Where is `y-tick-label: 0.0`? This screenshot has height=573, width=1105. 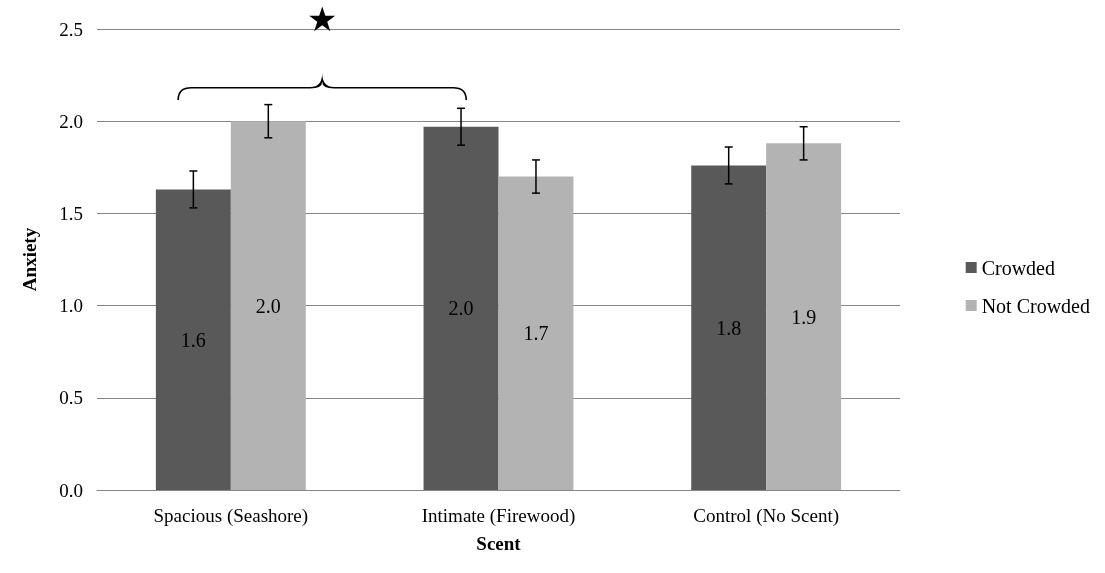
y-tick-label: 0.0 is located at coordinates (71, 490).